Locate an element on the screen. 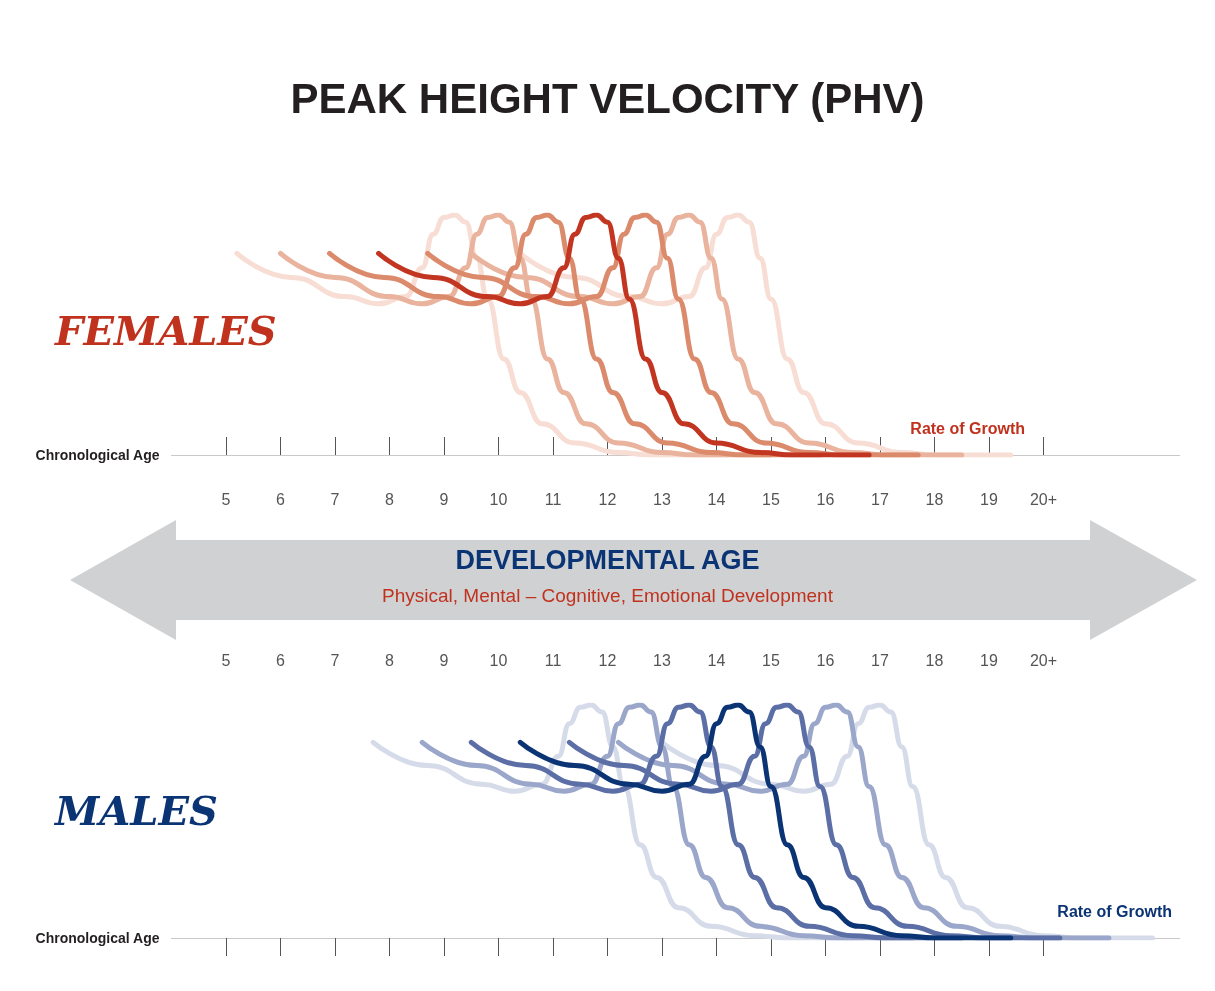 The height and width of the screenshot is (991, 1215). chart-title: PEAK HEIGHT VELOCITY (PHV) is located at coordinates (607, 98).